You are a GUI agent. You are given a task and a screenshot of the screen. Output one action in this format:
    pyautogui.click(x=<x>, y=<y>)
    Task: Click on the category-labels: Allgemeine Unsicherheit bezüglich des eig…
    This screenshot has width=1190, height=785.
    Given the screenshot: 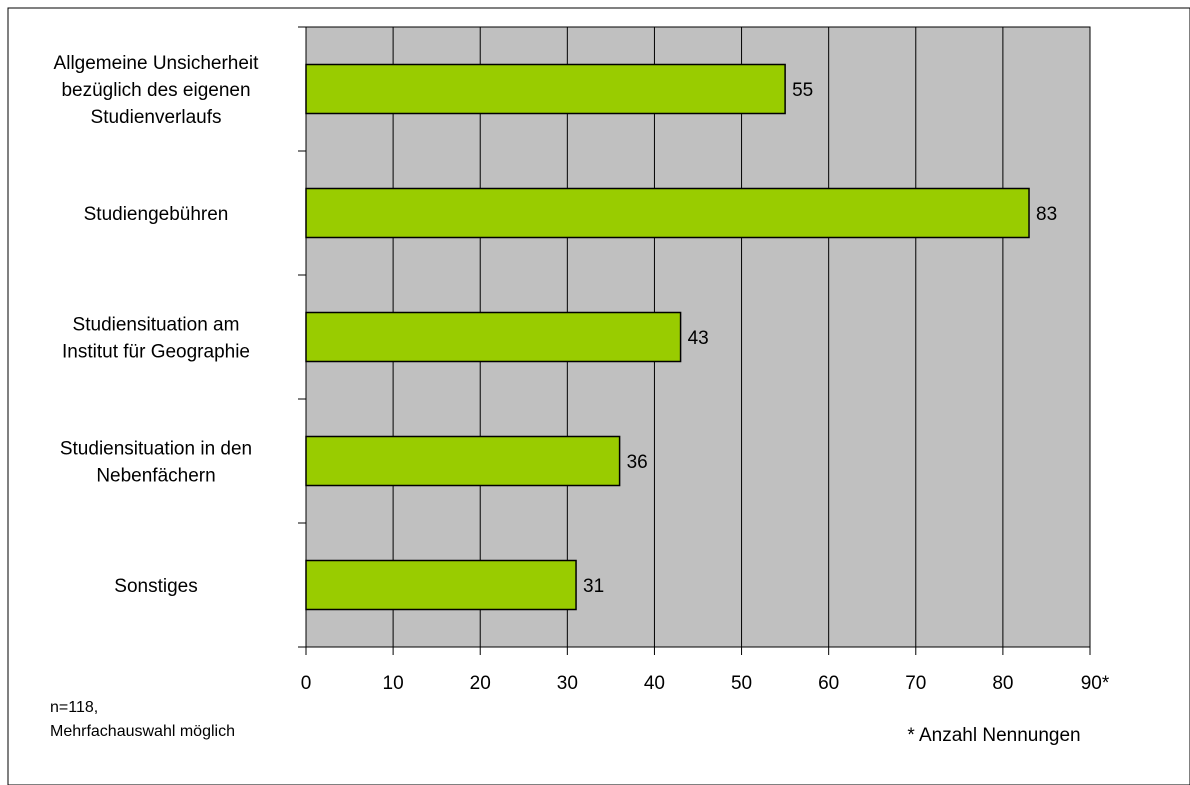 What is the action you would take?
    pyautogui.click(x=157, y=325)
    